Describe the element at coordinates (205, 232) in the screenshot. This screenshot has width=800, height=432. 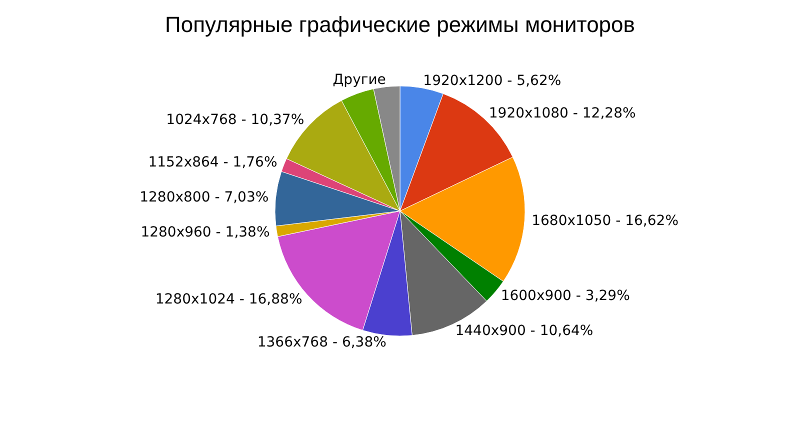
I see `slice-label: 1280x960 - 1,38%` at that location.